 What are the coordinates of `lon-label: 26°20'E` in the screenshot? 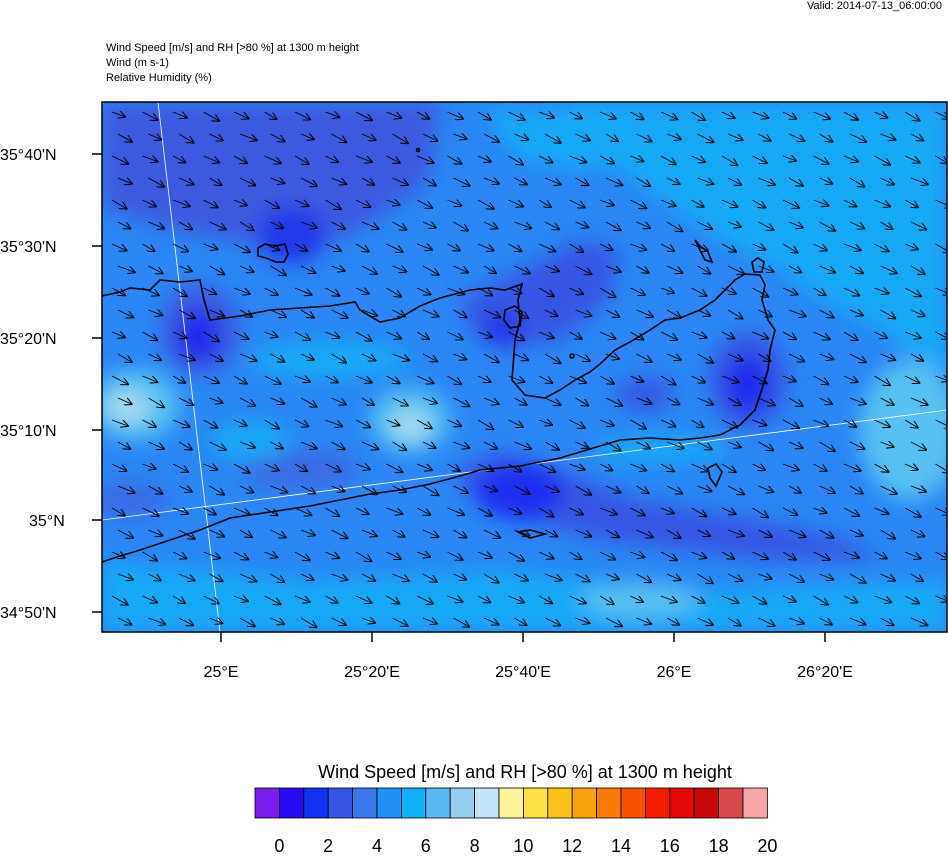 It's located at (825, 672).